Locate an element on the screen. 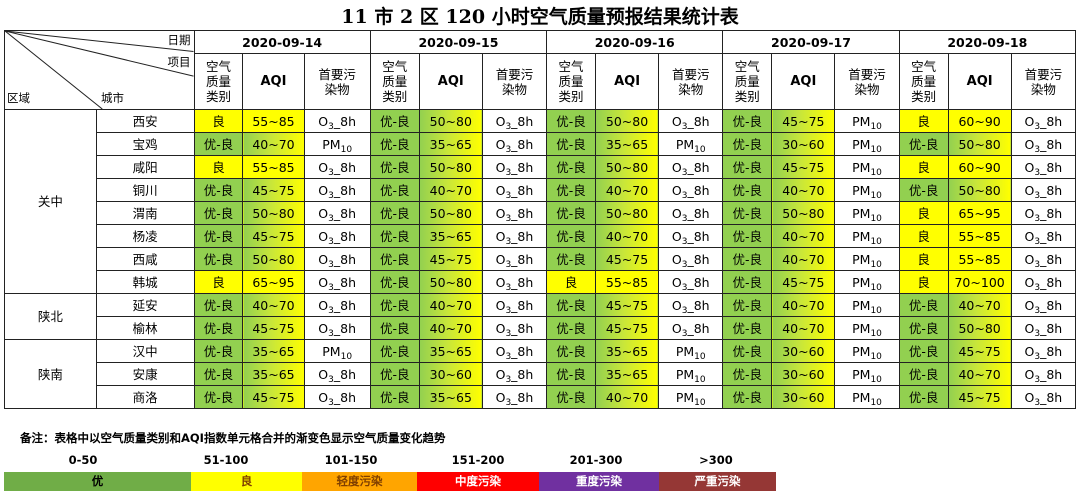 The height and width of the screenshot is (498, 1080). legend-range: >300 is located at coordinates (716, 460).